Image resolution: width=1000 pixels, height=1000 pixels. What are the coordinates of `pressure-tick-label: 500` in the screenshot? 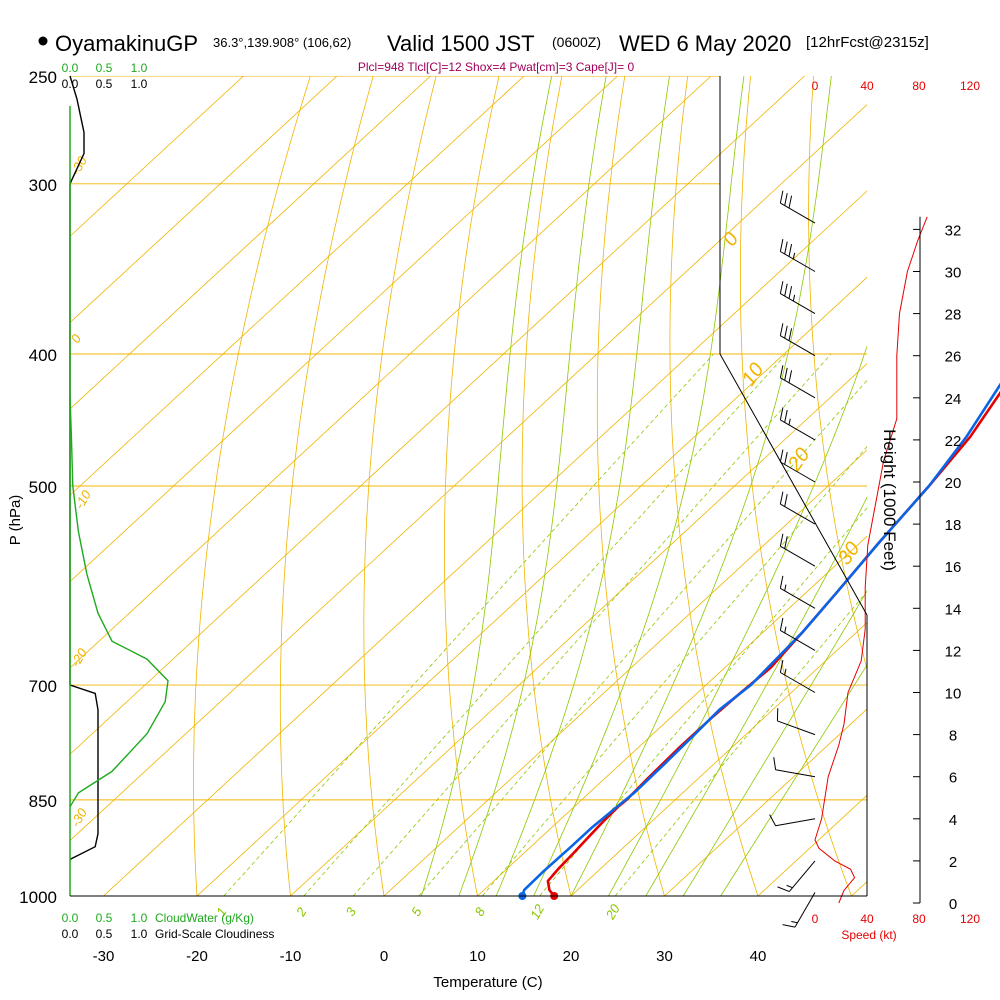 It's located at (43, 487).